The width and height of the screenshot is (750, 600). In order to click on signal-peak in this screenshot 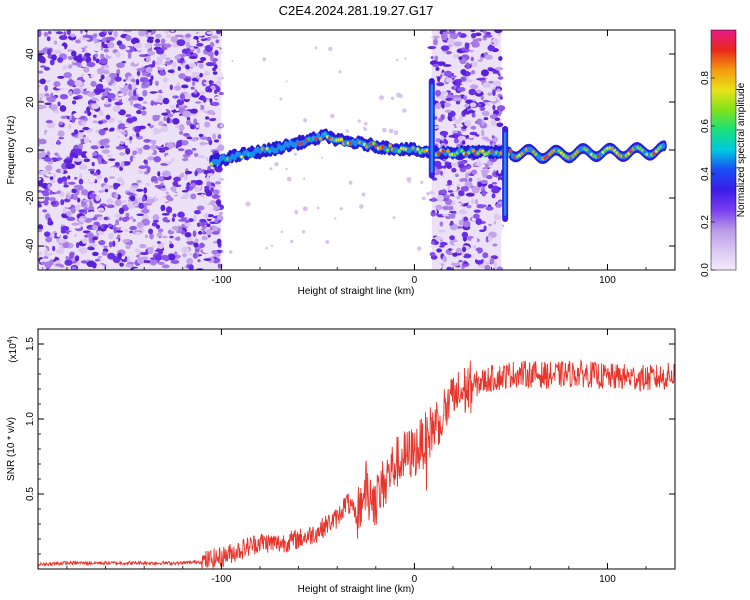, I will do `click(462, 151)`.